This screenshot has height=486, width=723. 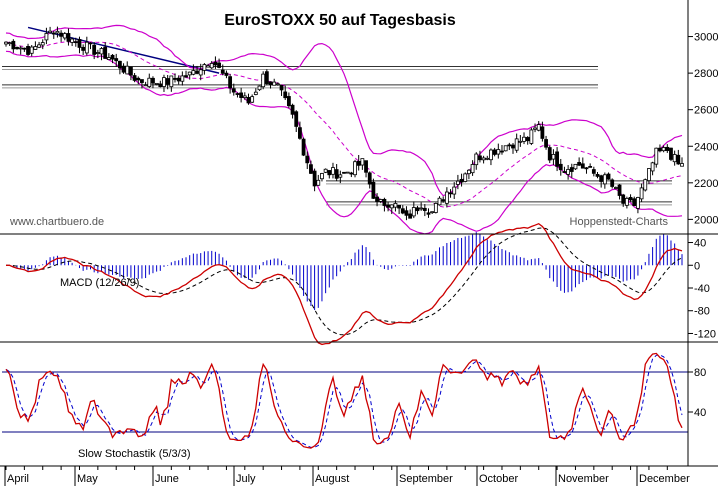 What do you see at coordinates (706, 111) in the screenshot?
I see `price-tick-label: 2600` at bounding box center [706, 111].